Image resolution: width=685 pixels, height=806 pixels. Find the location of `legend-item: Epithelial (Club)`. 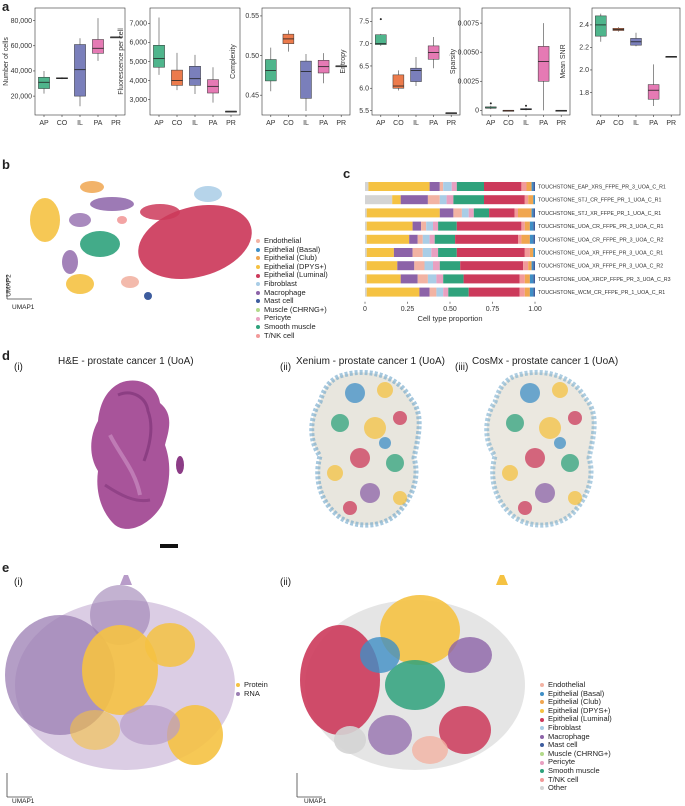

legend-item: Epithelial (Club) is located at coordinates (292, 258).